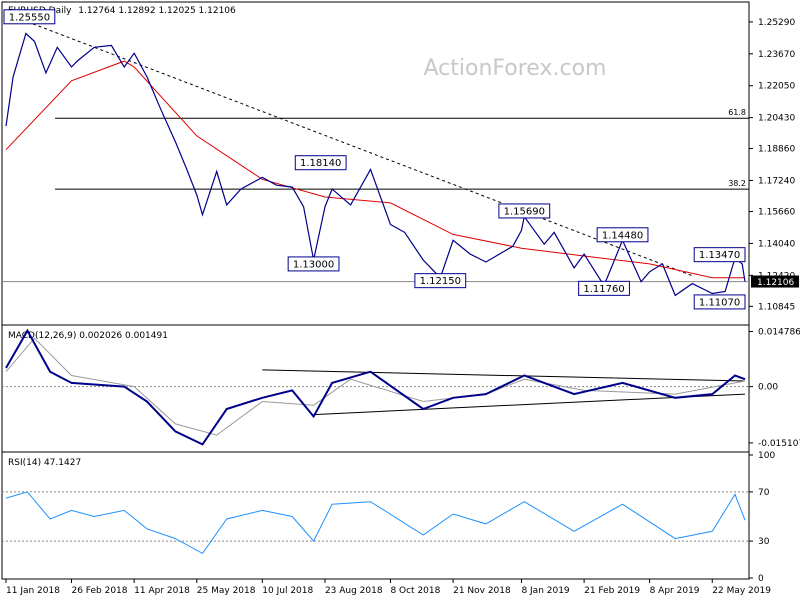 The width and height of the screenshot is (800, 600). I want to click on price-ytick-label: 1.14040, so click(776, 244).